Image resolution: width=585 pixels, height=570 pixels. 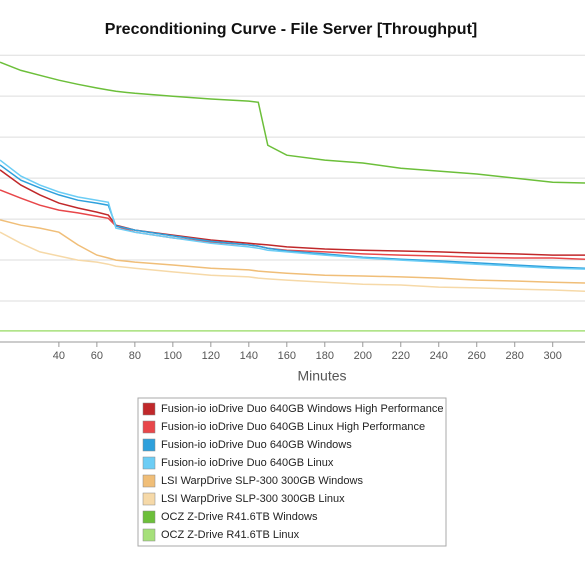 I want to click on legend-label: Fusion-io ioDrive Duo 640GB Windows, so click(x=256, y=445).